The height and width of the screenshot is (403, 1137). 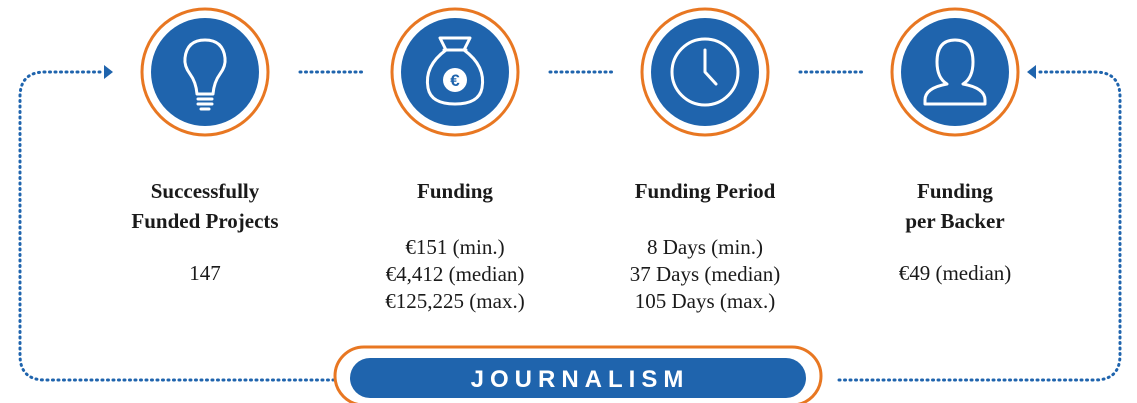 I want to click on item-value: 37 Days (median), so click(x=705, y=274).